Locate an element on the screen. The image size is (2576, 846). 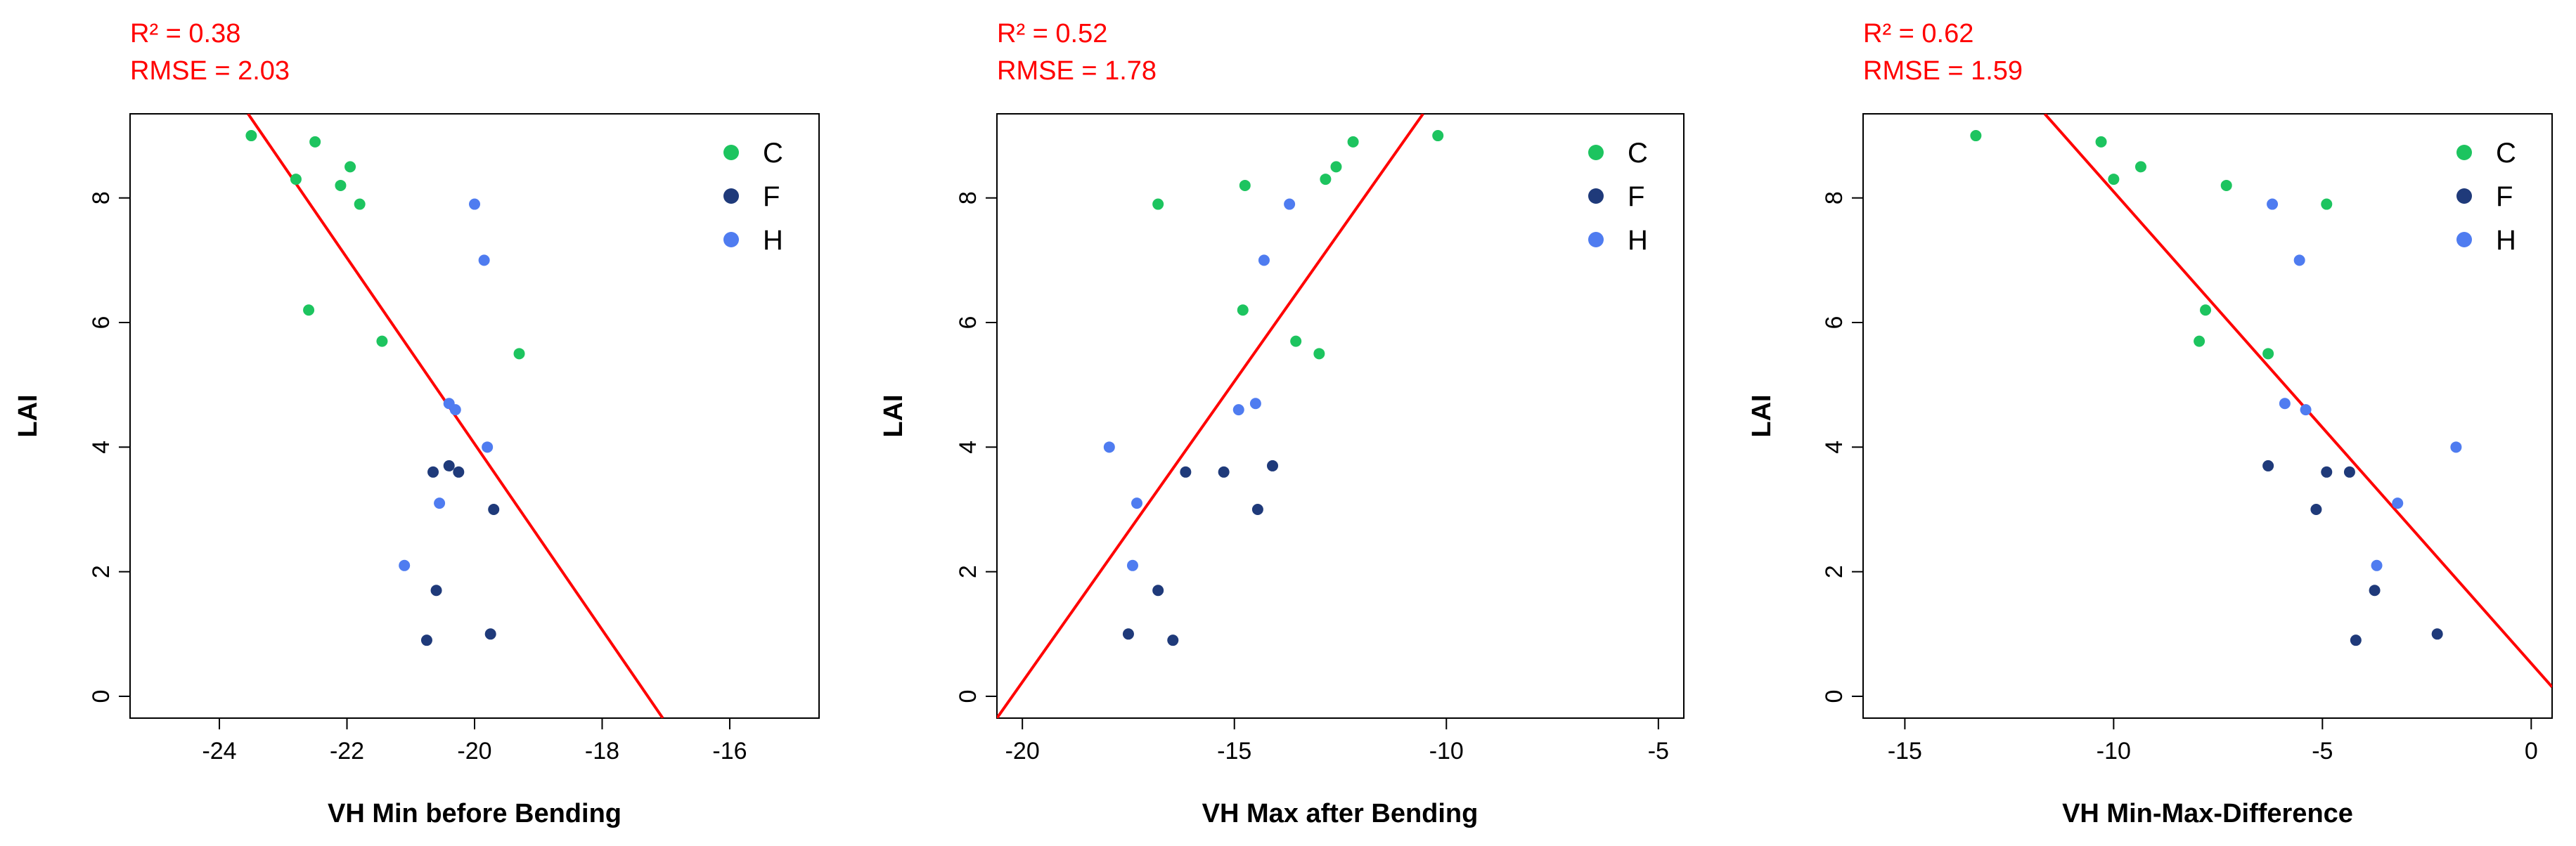
x-tick-label: -22 is located at coordinates (347, 751).